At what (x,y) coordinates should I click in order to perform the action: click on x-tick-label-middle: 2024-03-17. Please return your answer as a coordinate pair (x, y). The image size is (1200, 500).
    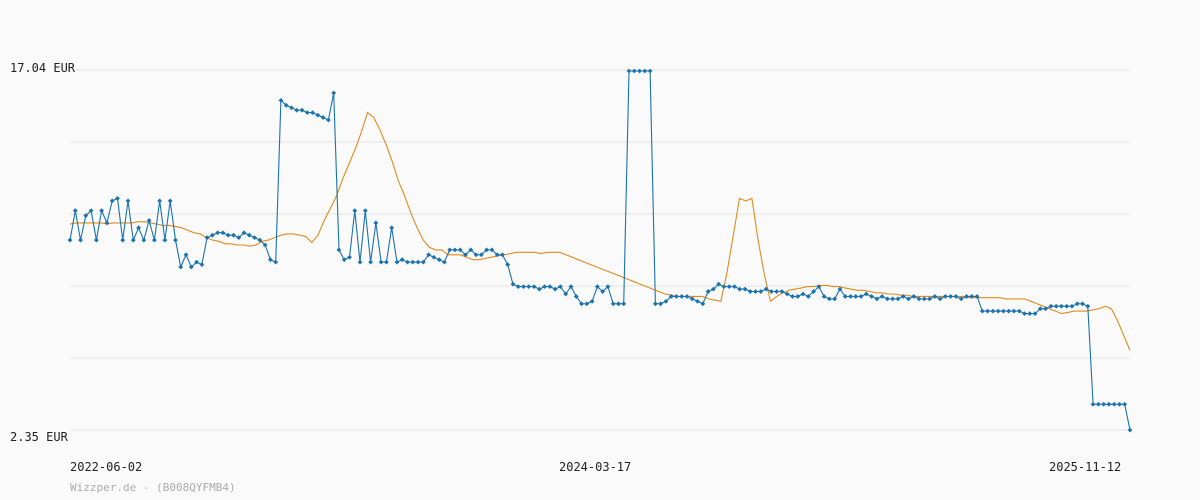
    Looking at the image, I should click on (595, 467).